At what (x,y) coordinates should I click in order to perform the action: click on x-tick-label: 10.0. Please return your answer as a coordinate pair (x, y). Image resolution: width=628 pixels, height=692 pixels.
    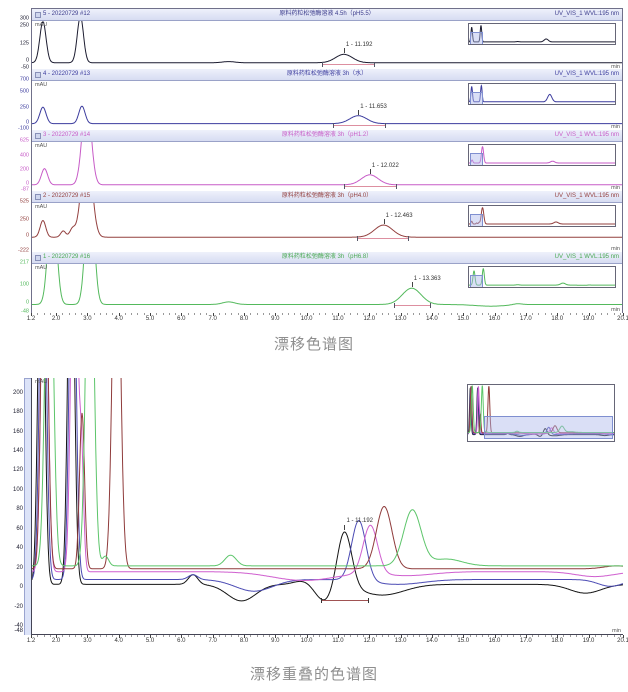
    Looking at the image, I should click on (306, 641).